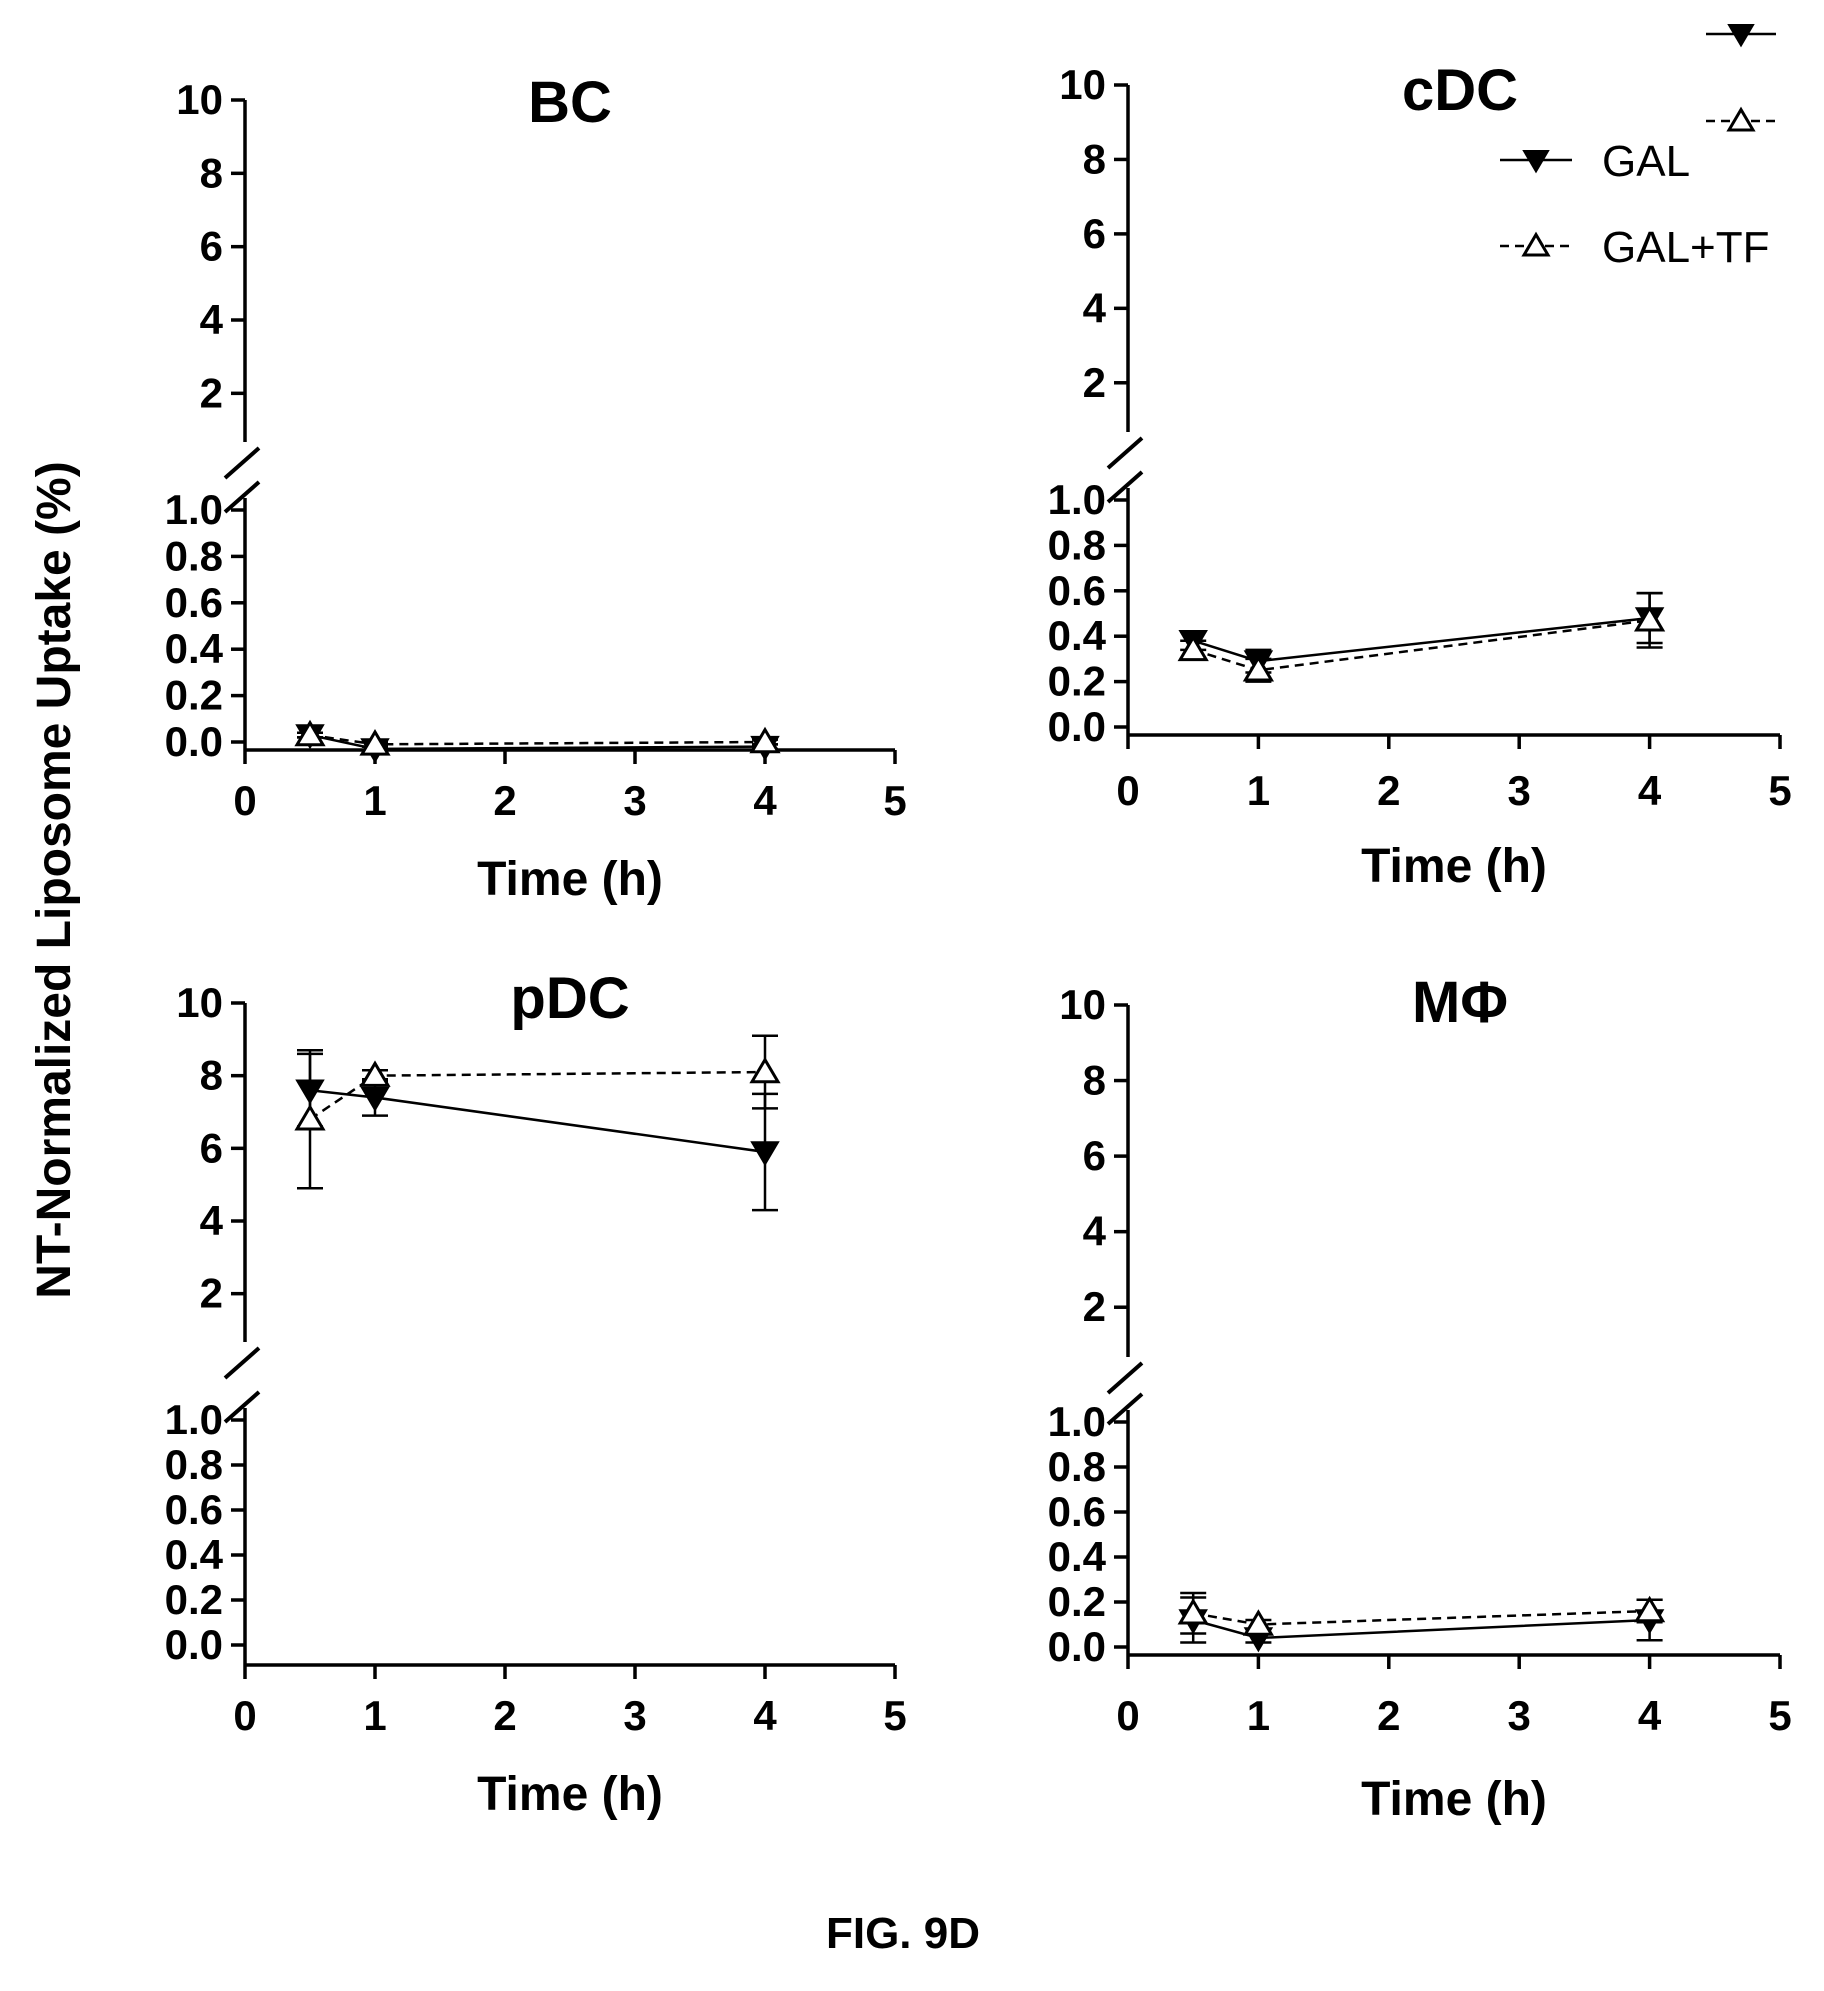 Image resolution: width=1824 pixels, height=1991 pixels. I want to click on figure-label: FIG. 9D, so click(903, 1933).